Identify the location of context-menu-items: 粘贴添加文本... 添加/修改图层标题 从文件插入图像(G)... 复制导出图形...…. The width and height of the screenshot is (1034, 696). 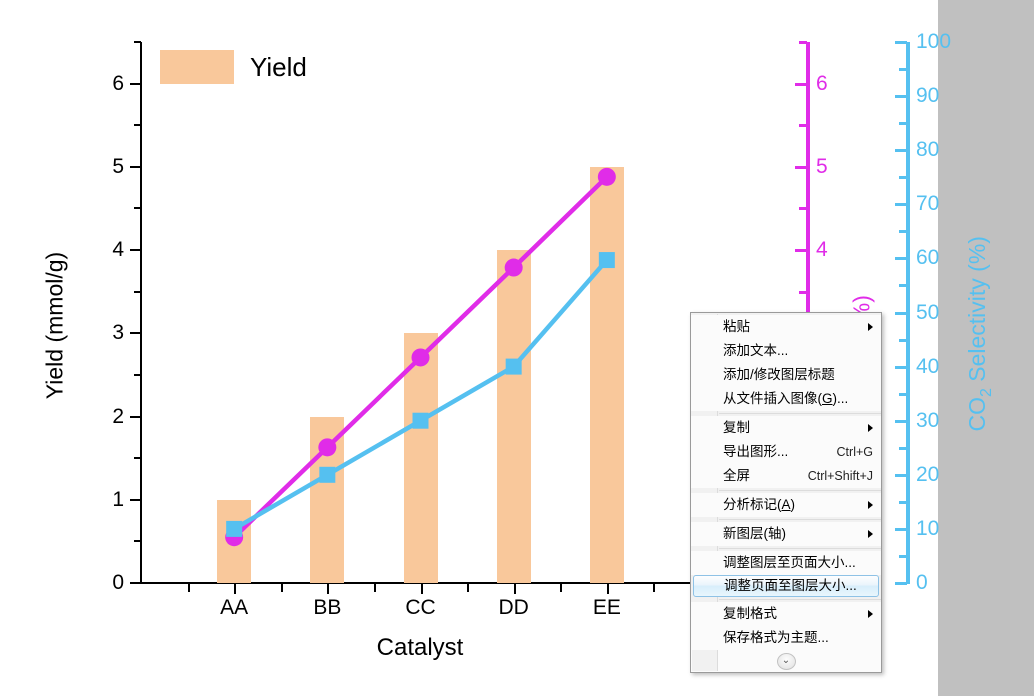
(786, 482).